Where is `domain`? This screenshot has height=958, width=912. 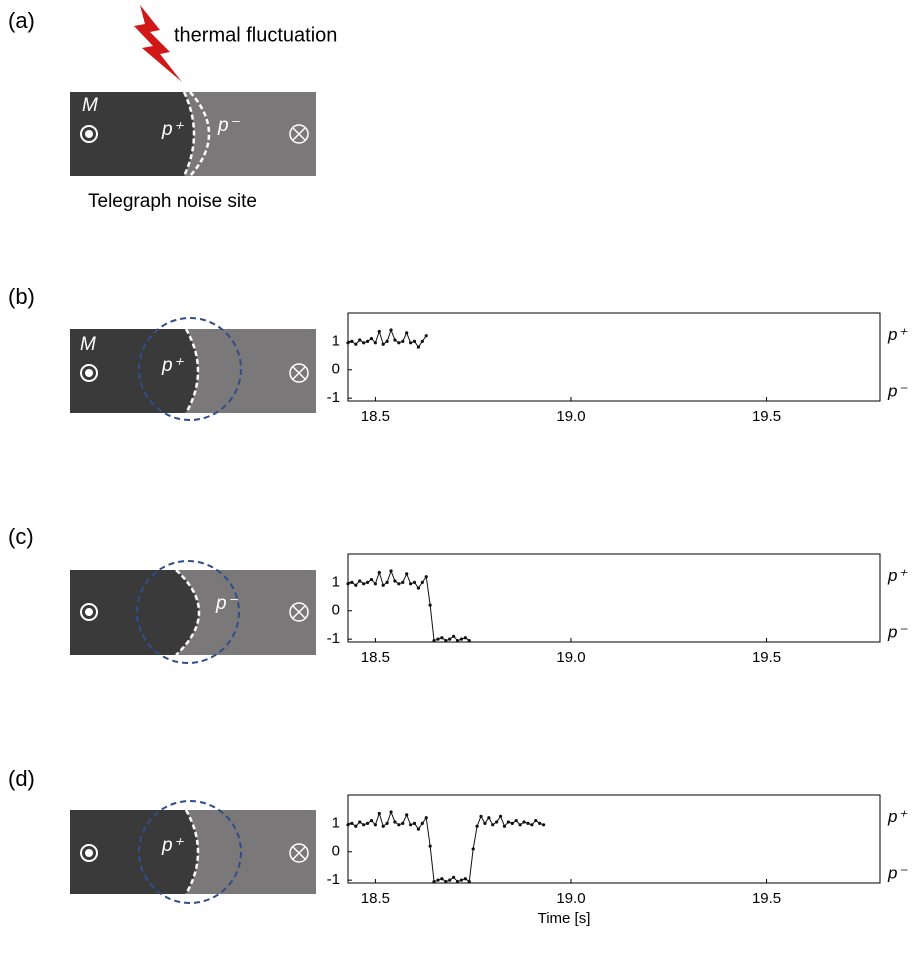
domain is located at coordinates (132, 134).